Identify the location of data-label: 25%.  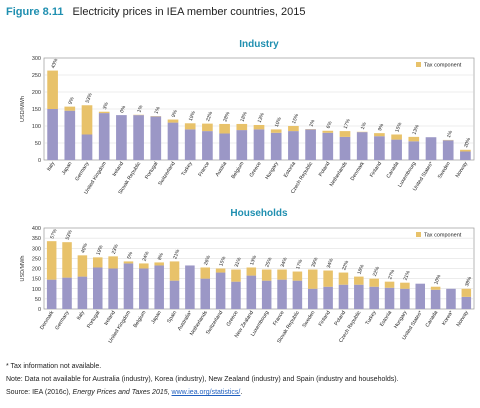
(268, 262).